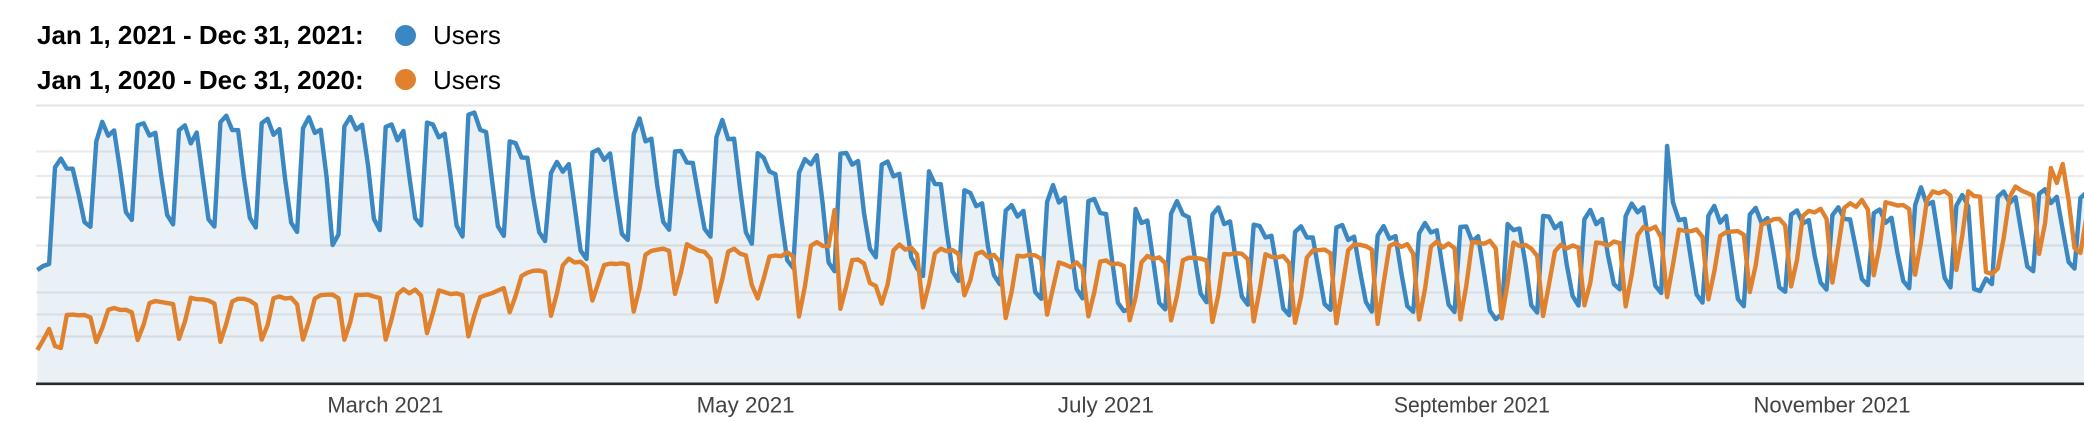 The width and height of the screenshot is (2084, 422). I want to click on svg-text: March 2021, so click(385, 405).